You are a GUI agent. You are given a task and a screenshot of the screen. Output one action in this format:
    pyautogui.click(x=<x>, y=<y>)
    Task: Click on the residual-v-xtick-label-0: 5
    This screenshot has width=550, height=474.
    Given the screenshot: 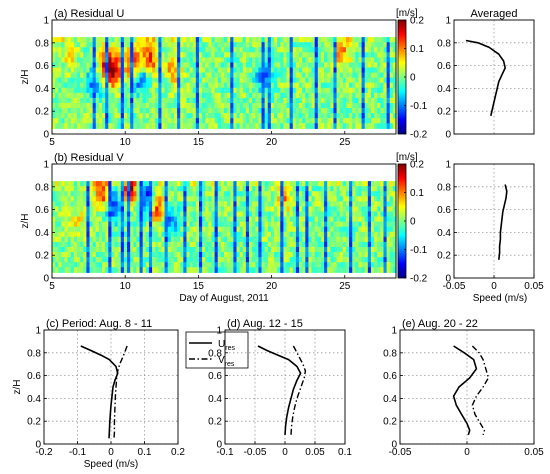 What is the action you would take?
    pyautogui.click(x=52, y=286)
    